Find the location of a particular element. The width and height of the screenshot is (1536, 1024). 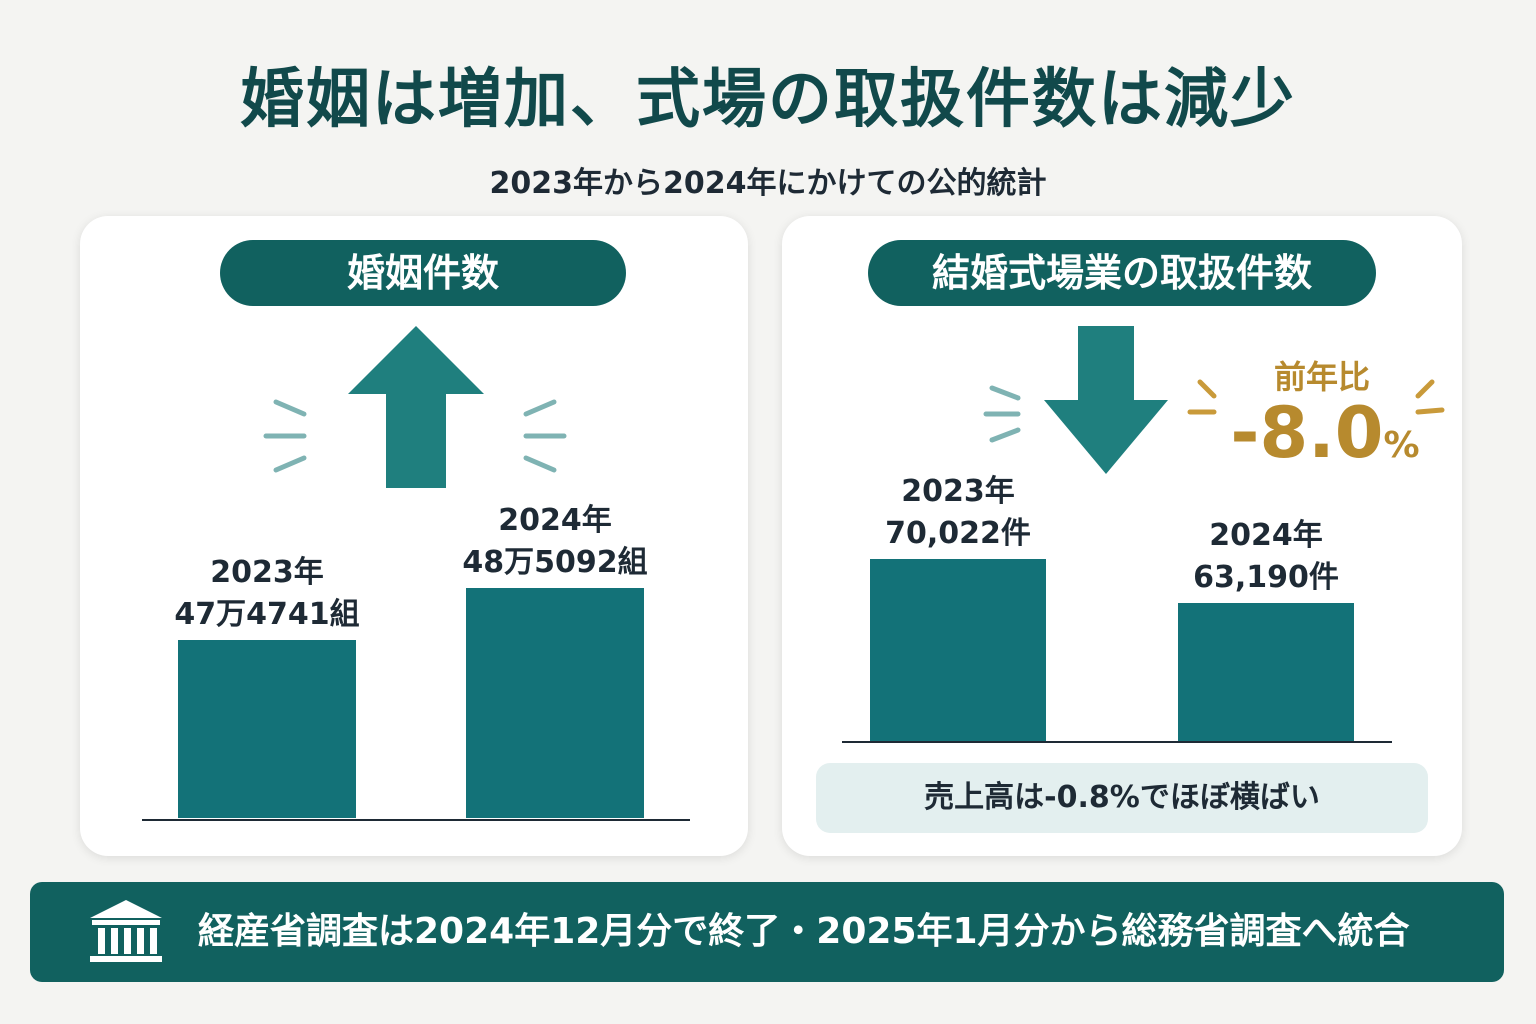

footer-banner: 経産省調査は2024年12月分で終了・2025年1月分から総務省調査へ統合 is located at coordinates (767, 932).